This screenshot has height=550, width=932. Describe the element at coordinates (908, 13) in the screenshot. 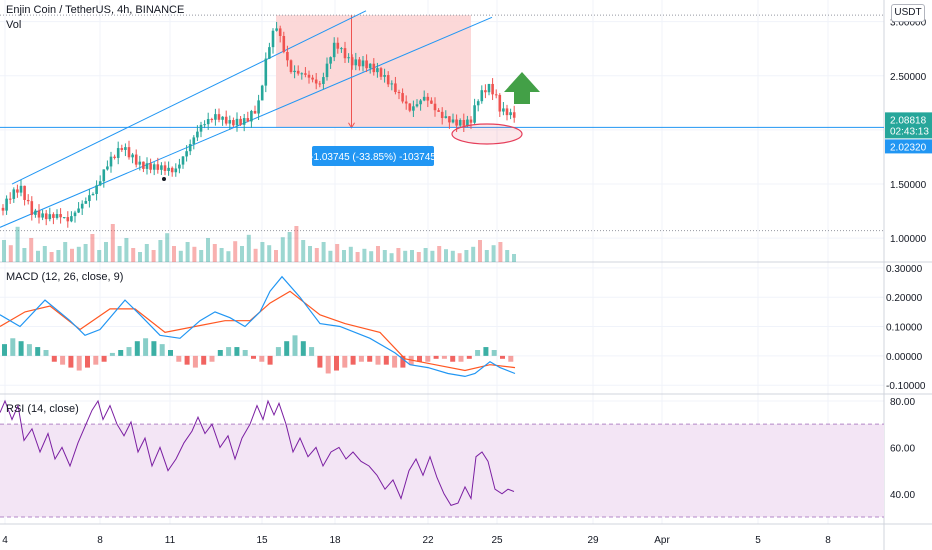

I see `currency-button: USDT` at that location.